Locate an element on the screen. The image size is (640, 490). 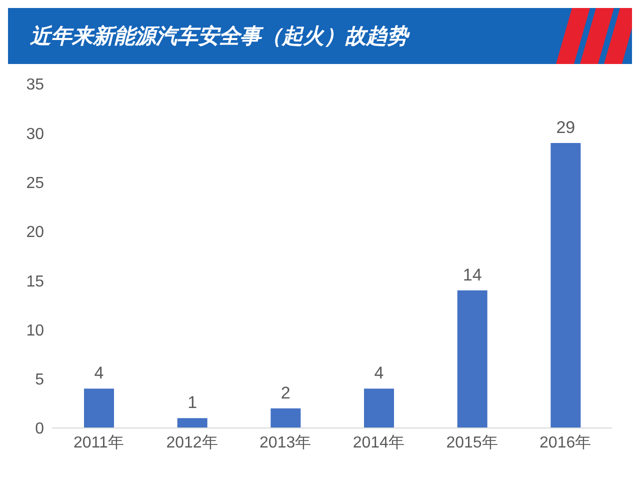
x-tick-label: 2013年 is located at coordinates (286, 443).